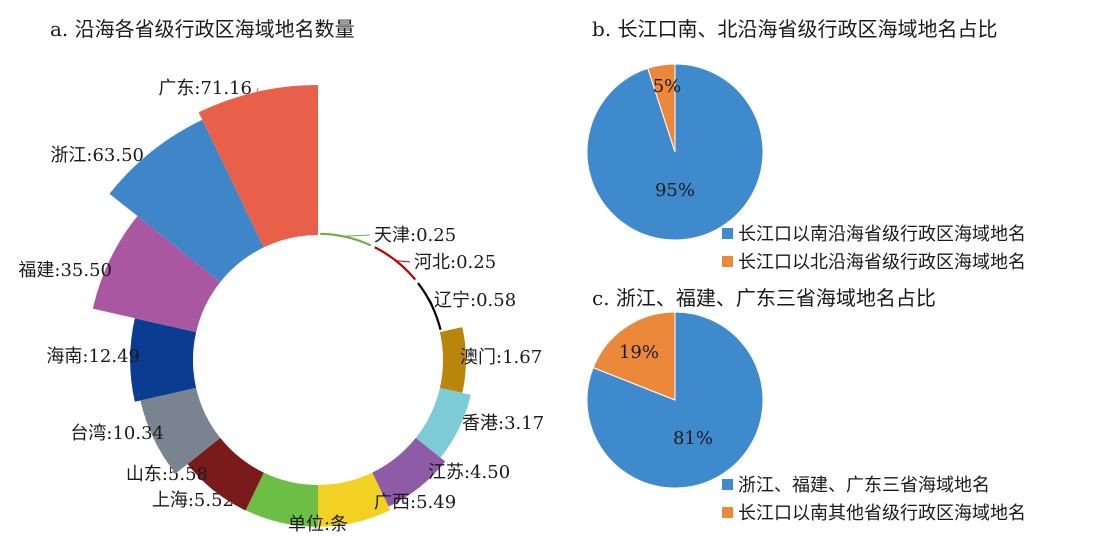 The width and height of the screenshot is (1100, 559). Describe the element at coordinates (764, 298) in the screenshot. I see `chart-c-title: c. 浙江、福建、广东三省海域地名占比` at that location.